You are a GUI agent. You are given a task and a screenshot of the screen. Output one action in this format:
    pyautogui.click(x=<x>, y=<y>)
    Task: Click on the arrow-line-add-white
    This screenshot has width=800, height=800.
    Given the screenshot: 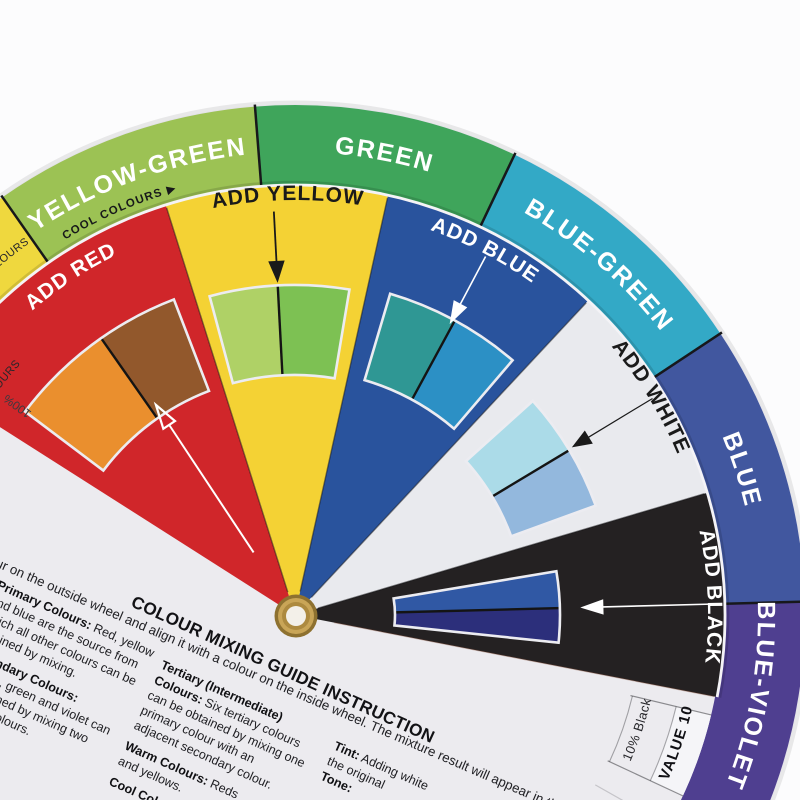 What is the action you would take?
    pyautogui.click(x=620, y=417)
    